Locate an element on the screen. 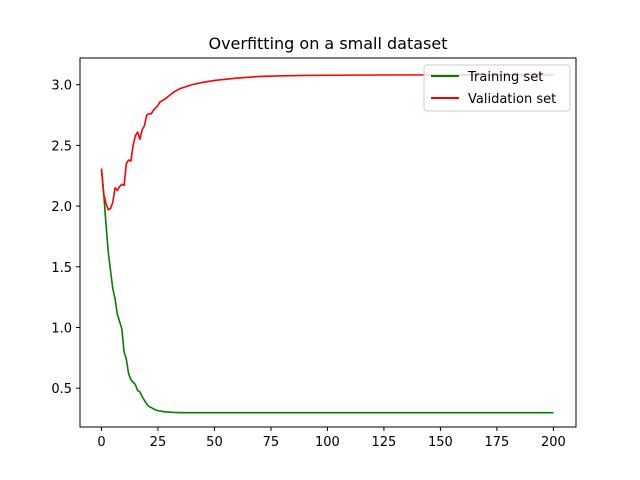 This screenshot has height=480, width=640. chart-title: Overfitting on a small dataset is located at coordinates (327, 43).